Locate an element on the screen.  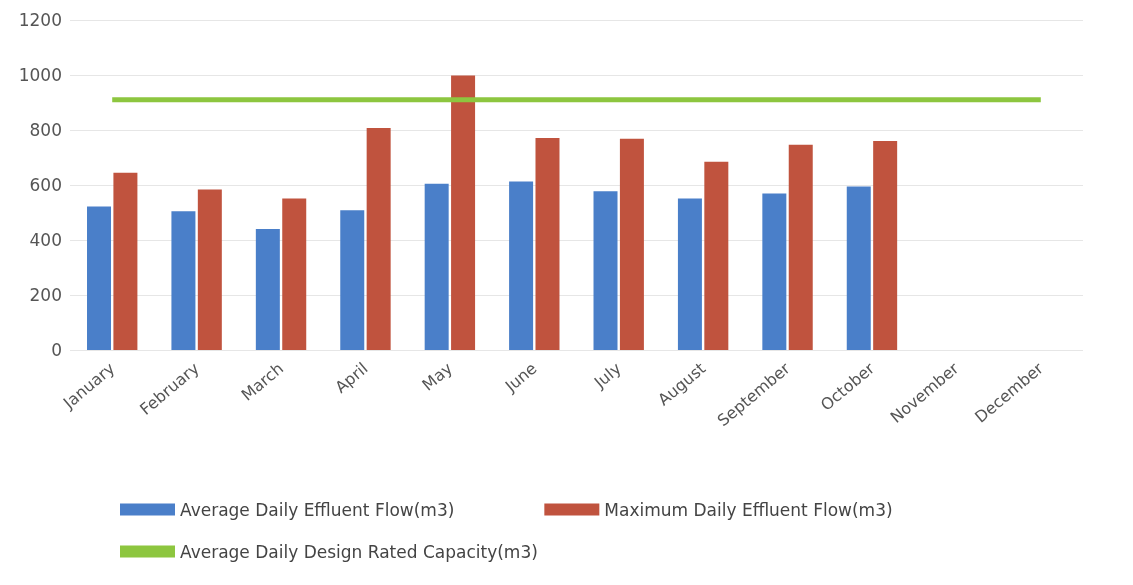
legend-label: Maximum Daily Effluent Flow(m3) is located at coordinates (748, 509).